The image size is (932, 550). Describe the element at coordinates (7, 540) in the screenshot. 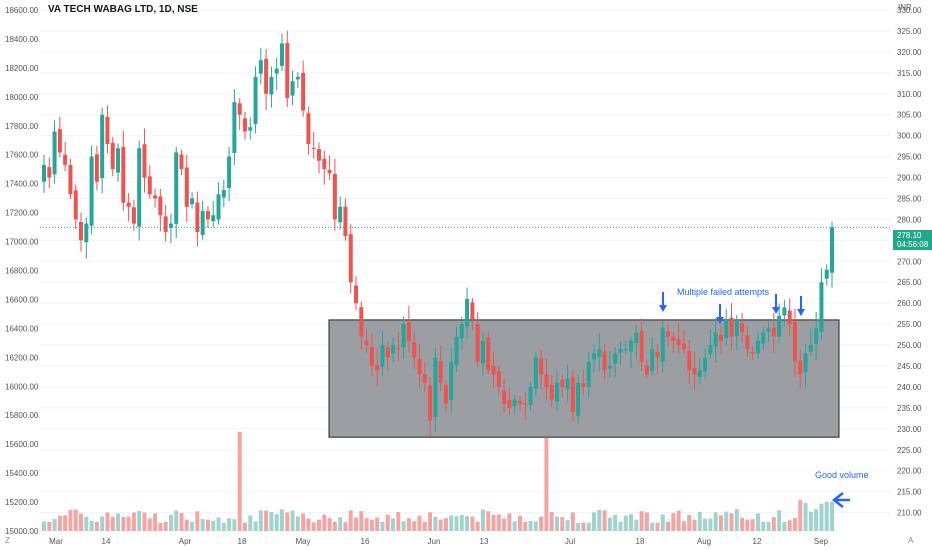

I see `timezone-button: Z` at that location.